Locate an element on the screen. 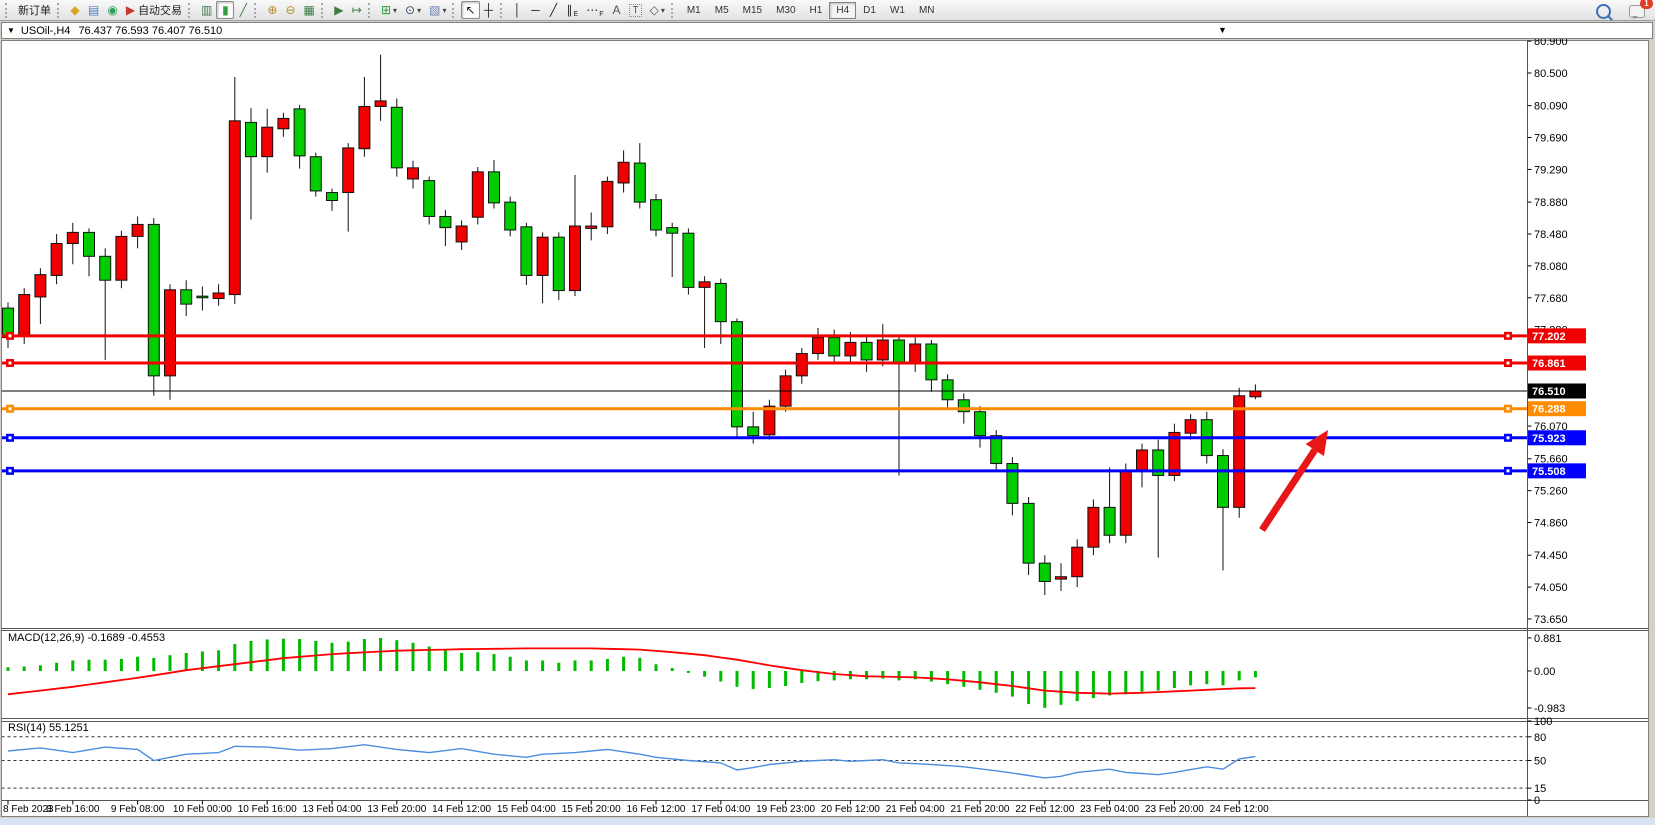 Image resolution: width=1655 pixels, height=825 pixels. auto-scroll-icon: ▶ is located at coordinates (339, 10).